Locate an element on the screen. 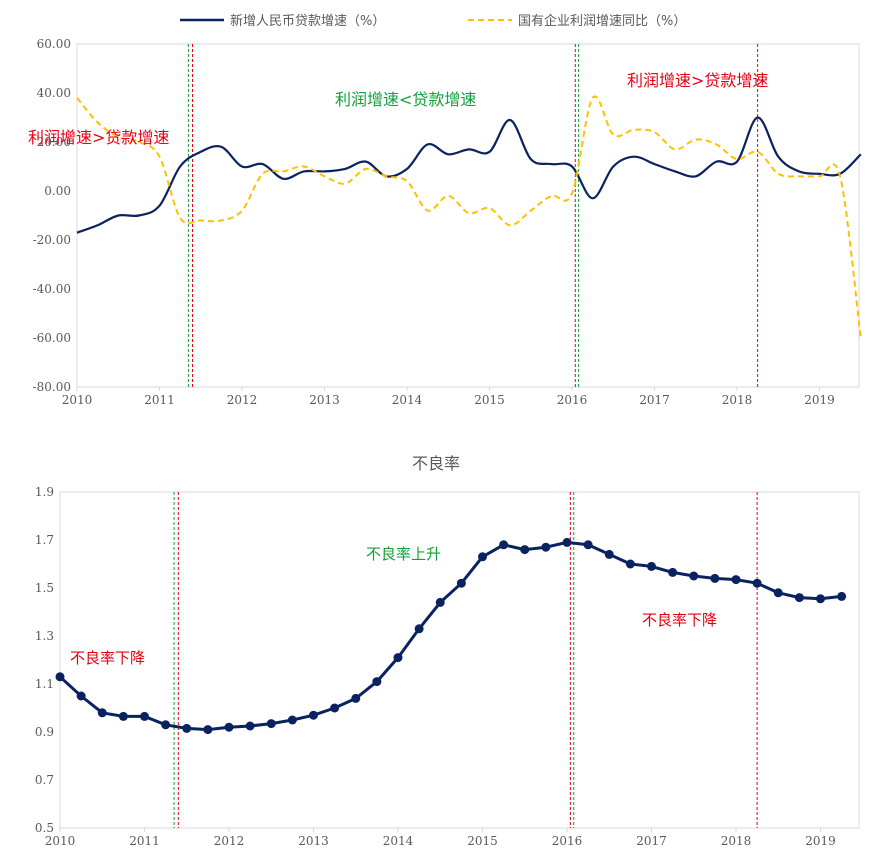 The width and height of the screenshot is (873, 864). y-tick-label: 1.5 is located at coordinates (44, 588).